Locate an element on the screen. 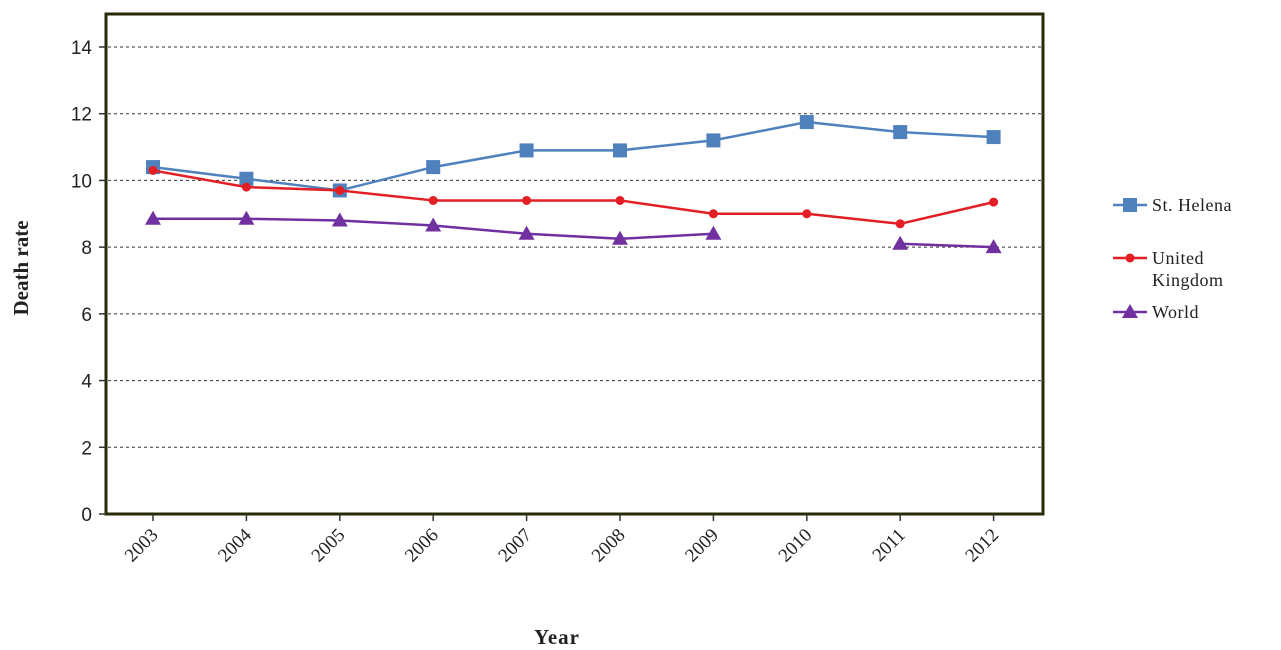 The image size is (1281, 650). y-tick-label: 14 is located at coordinates (82, 48).